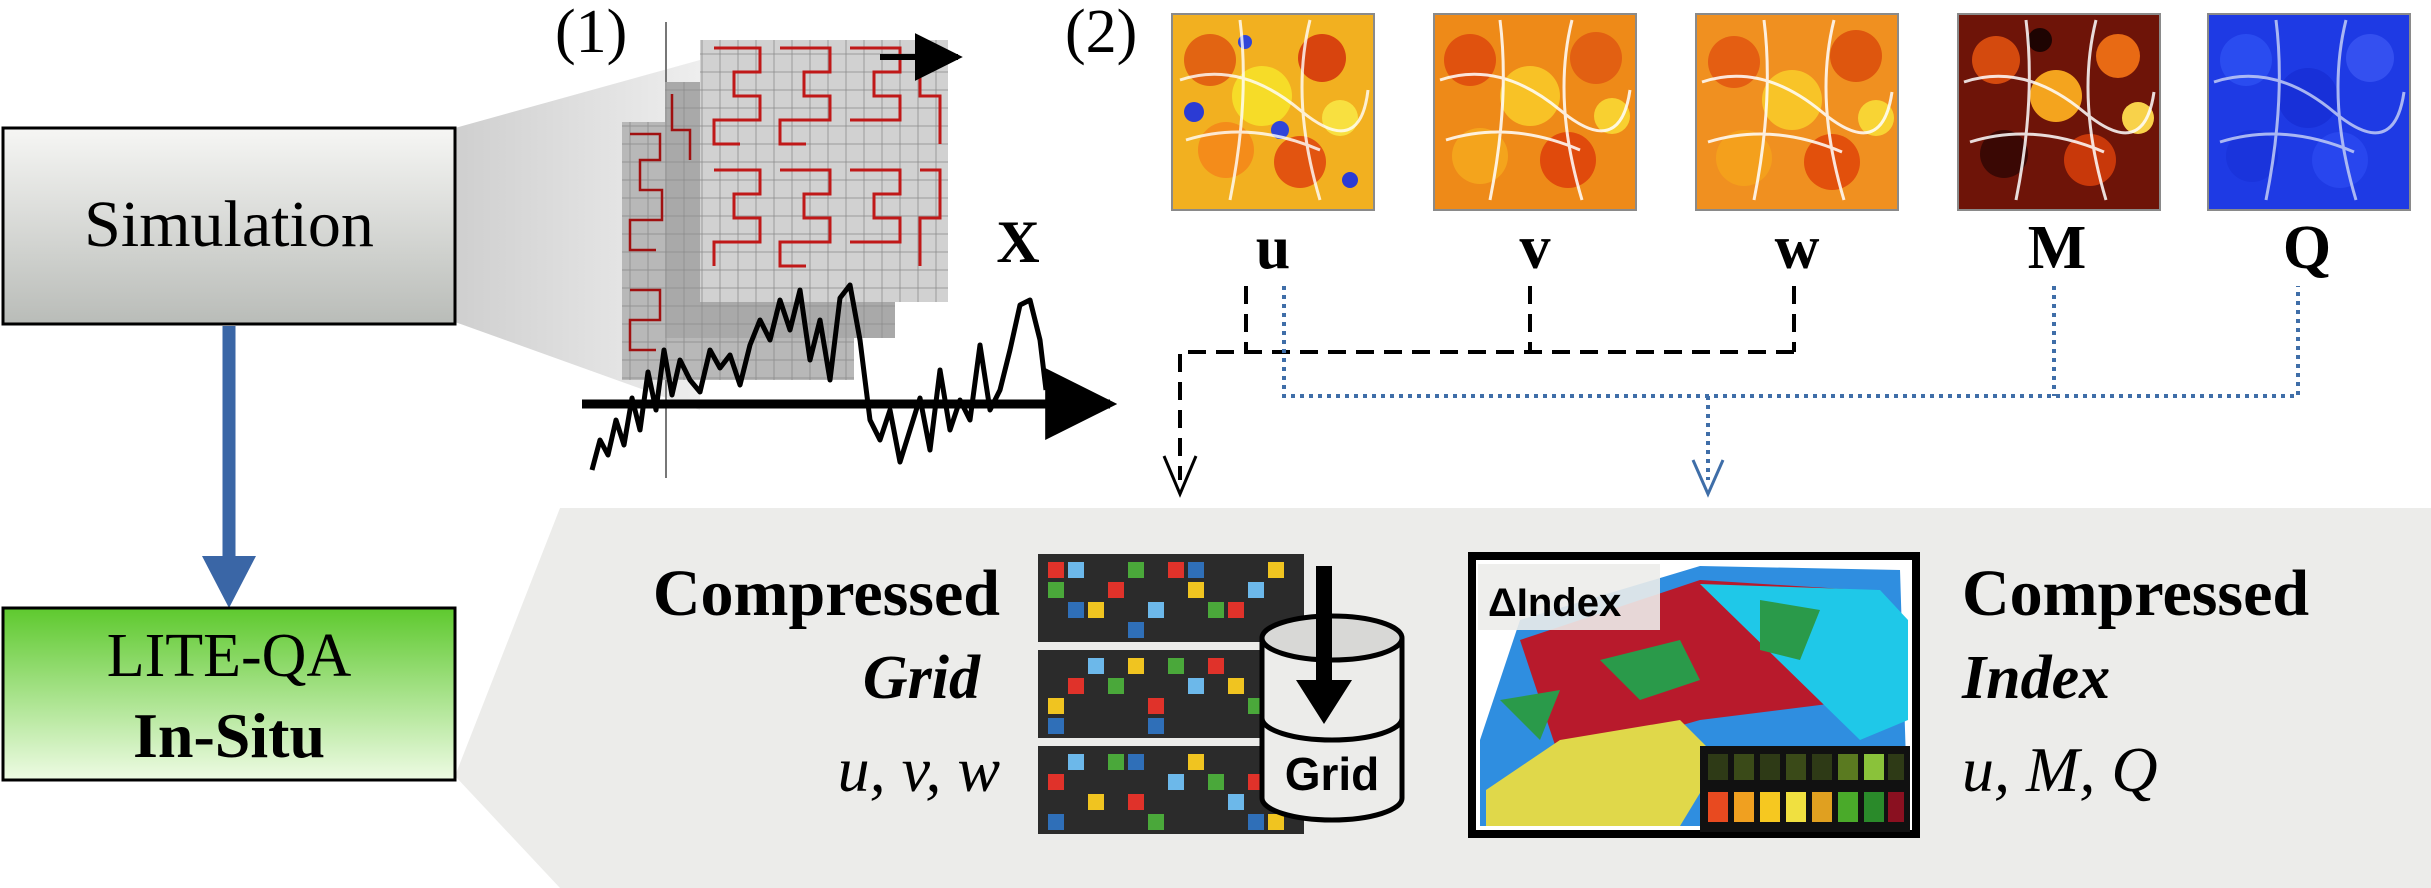  What do you see at coordinates (2060, 769) in the screenshot?
I see `index-vars: u, M, Q` at bounding box center [2060, 769].